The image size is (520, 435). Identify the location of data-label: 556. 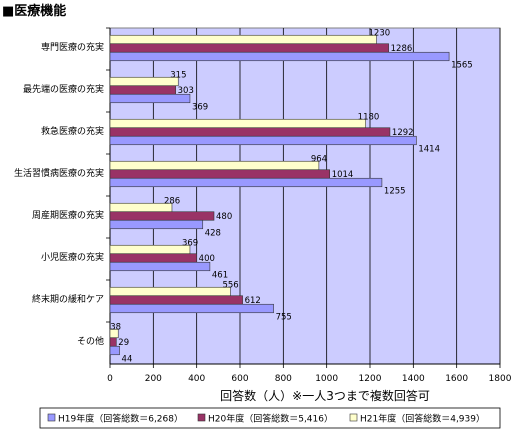
(230, 285).